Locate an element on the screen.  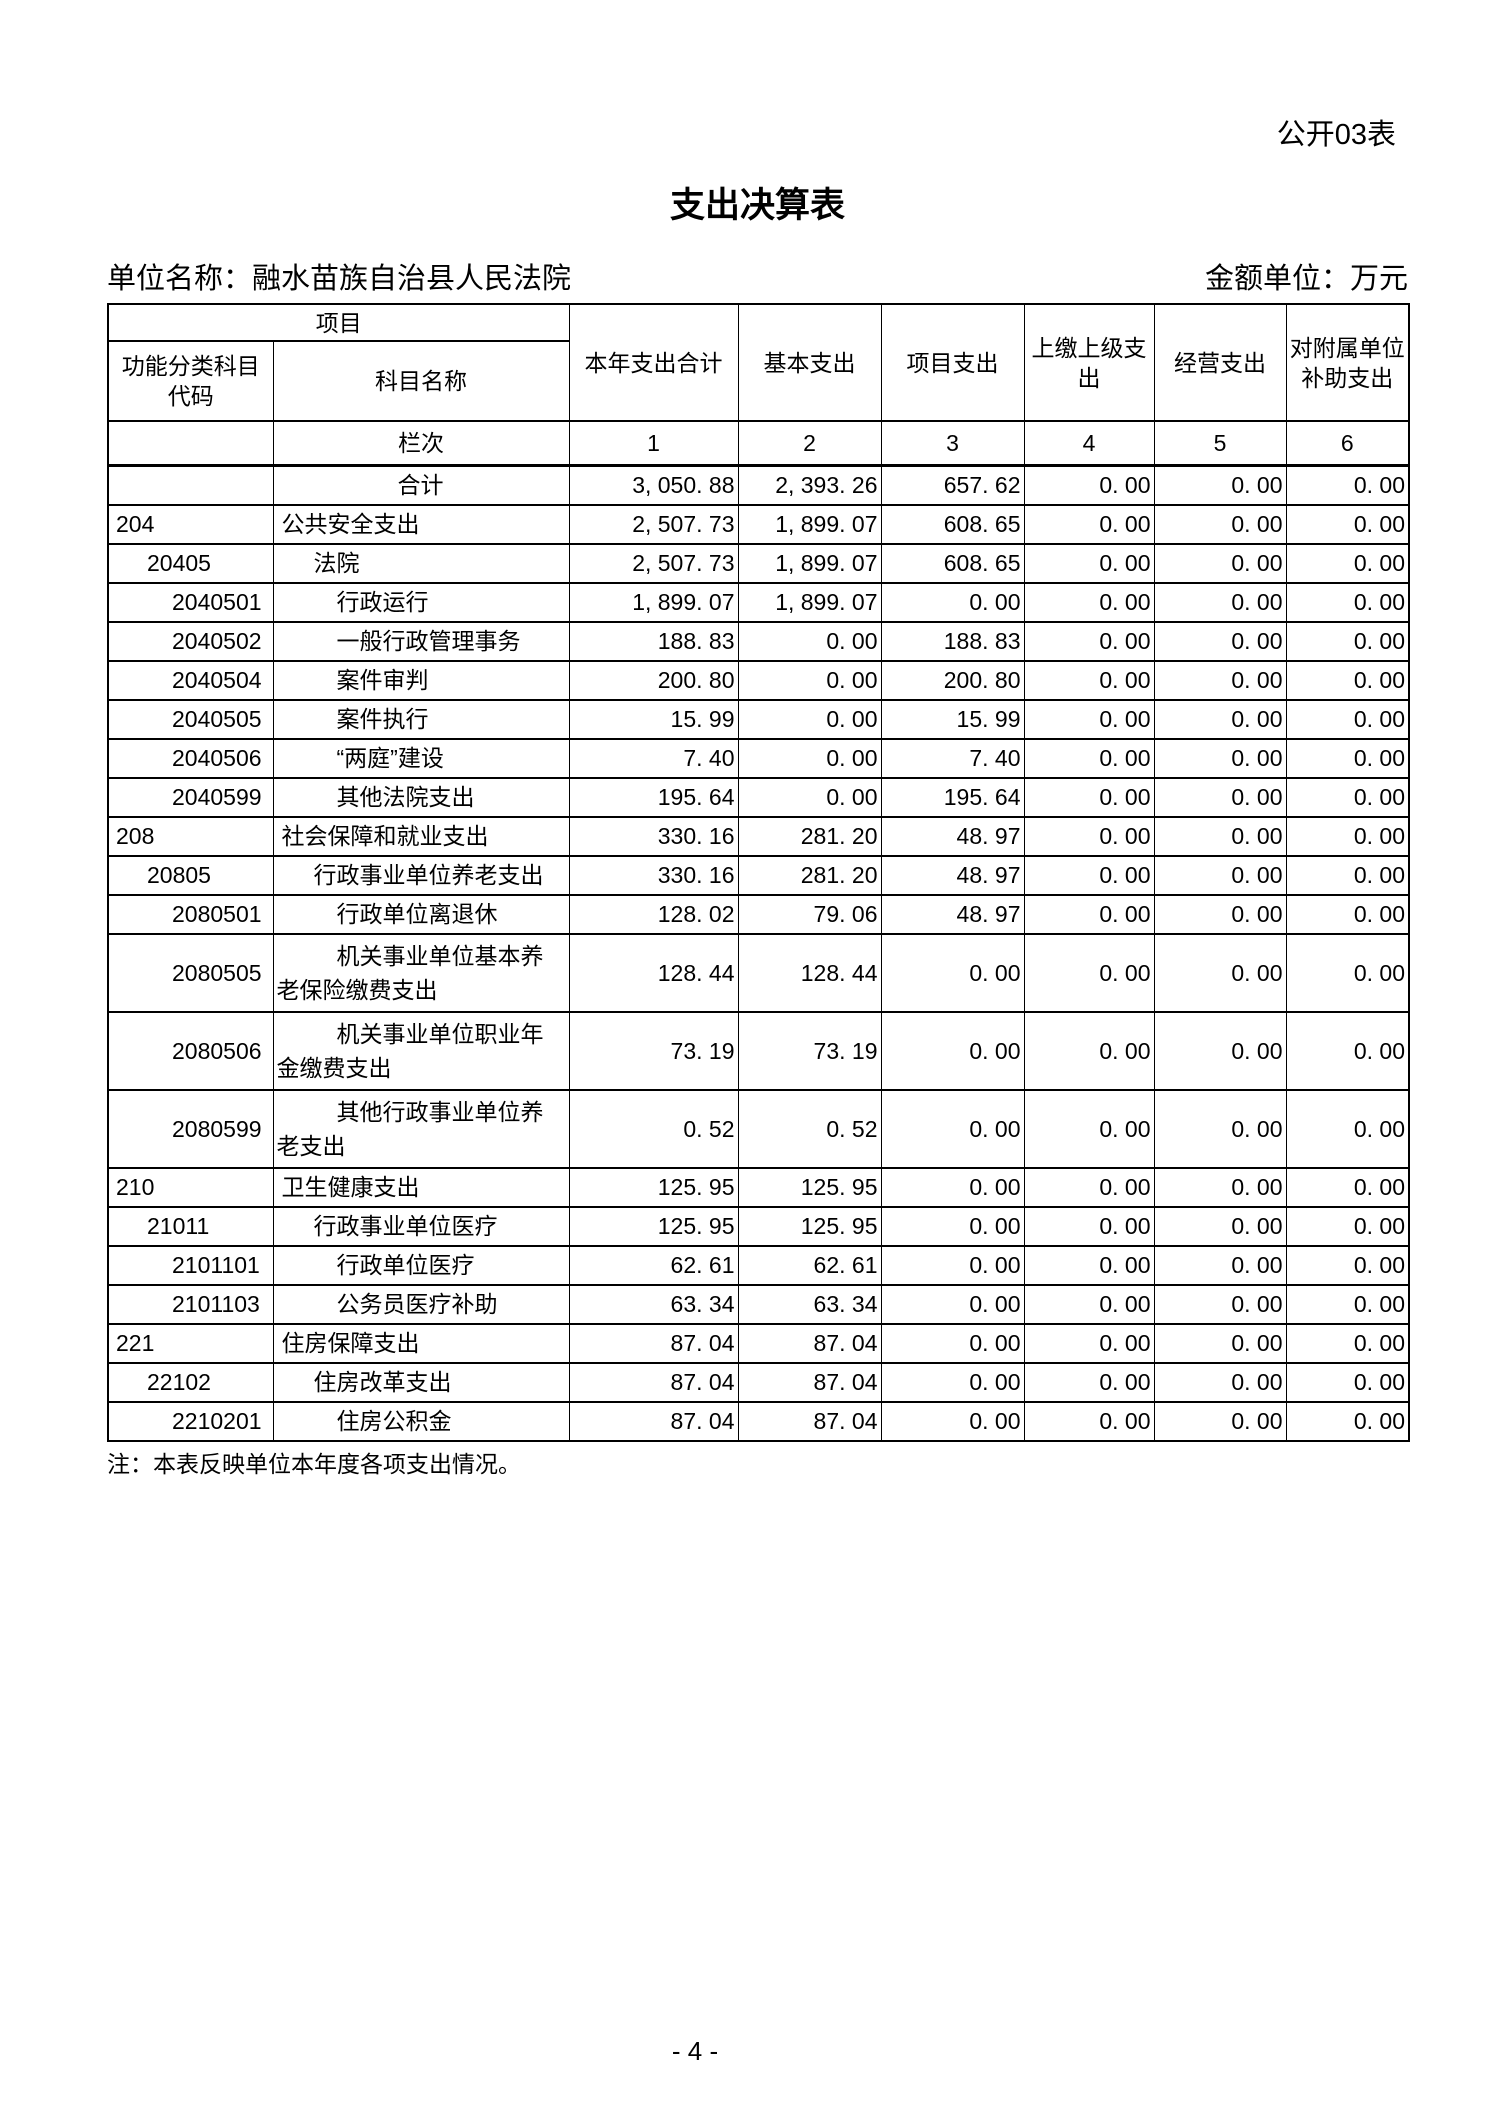
row-value-3: 608. 65 is located at coordinates (952, 524).